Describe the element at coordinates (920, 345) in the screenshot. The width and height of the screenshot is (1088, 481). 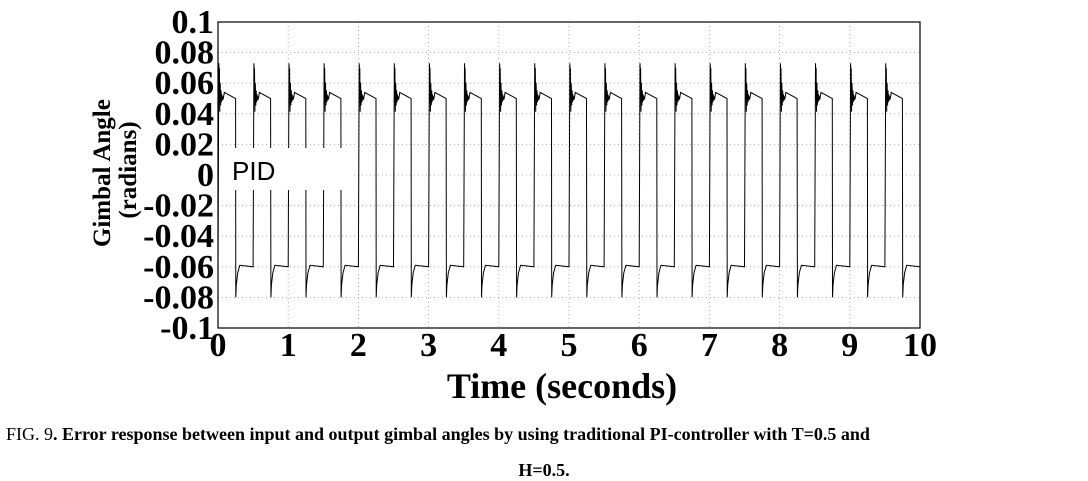
I see `x-tick-label: 10` at that location.